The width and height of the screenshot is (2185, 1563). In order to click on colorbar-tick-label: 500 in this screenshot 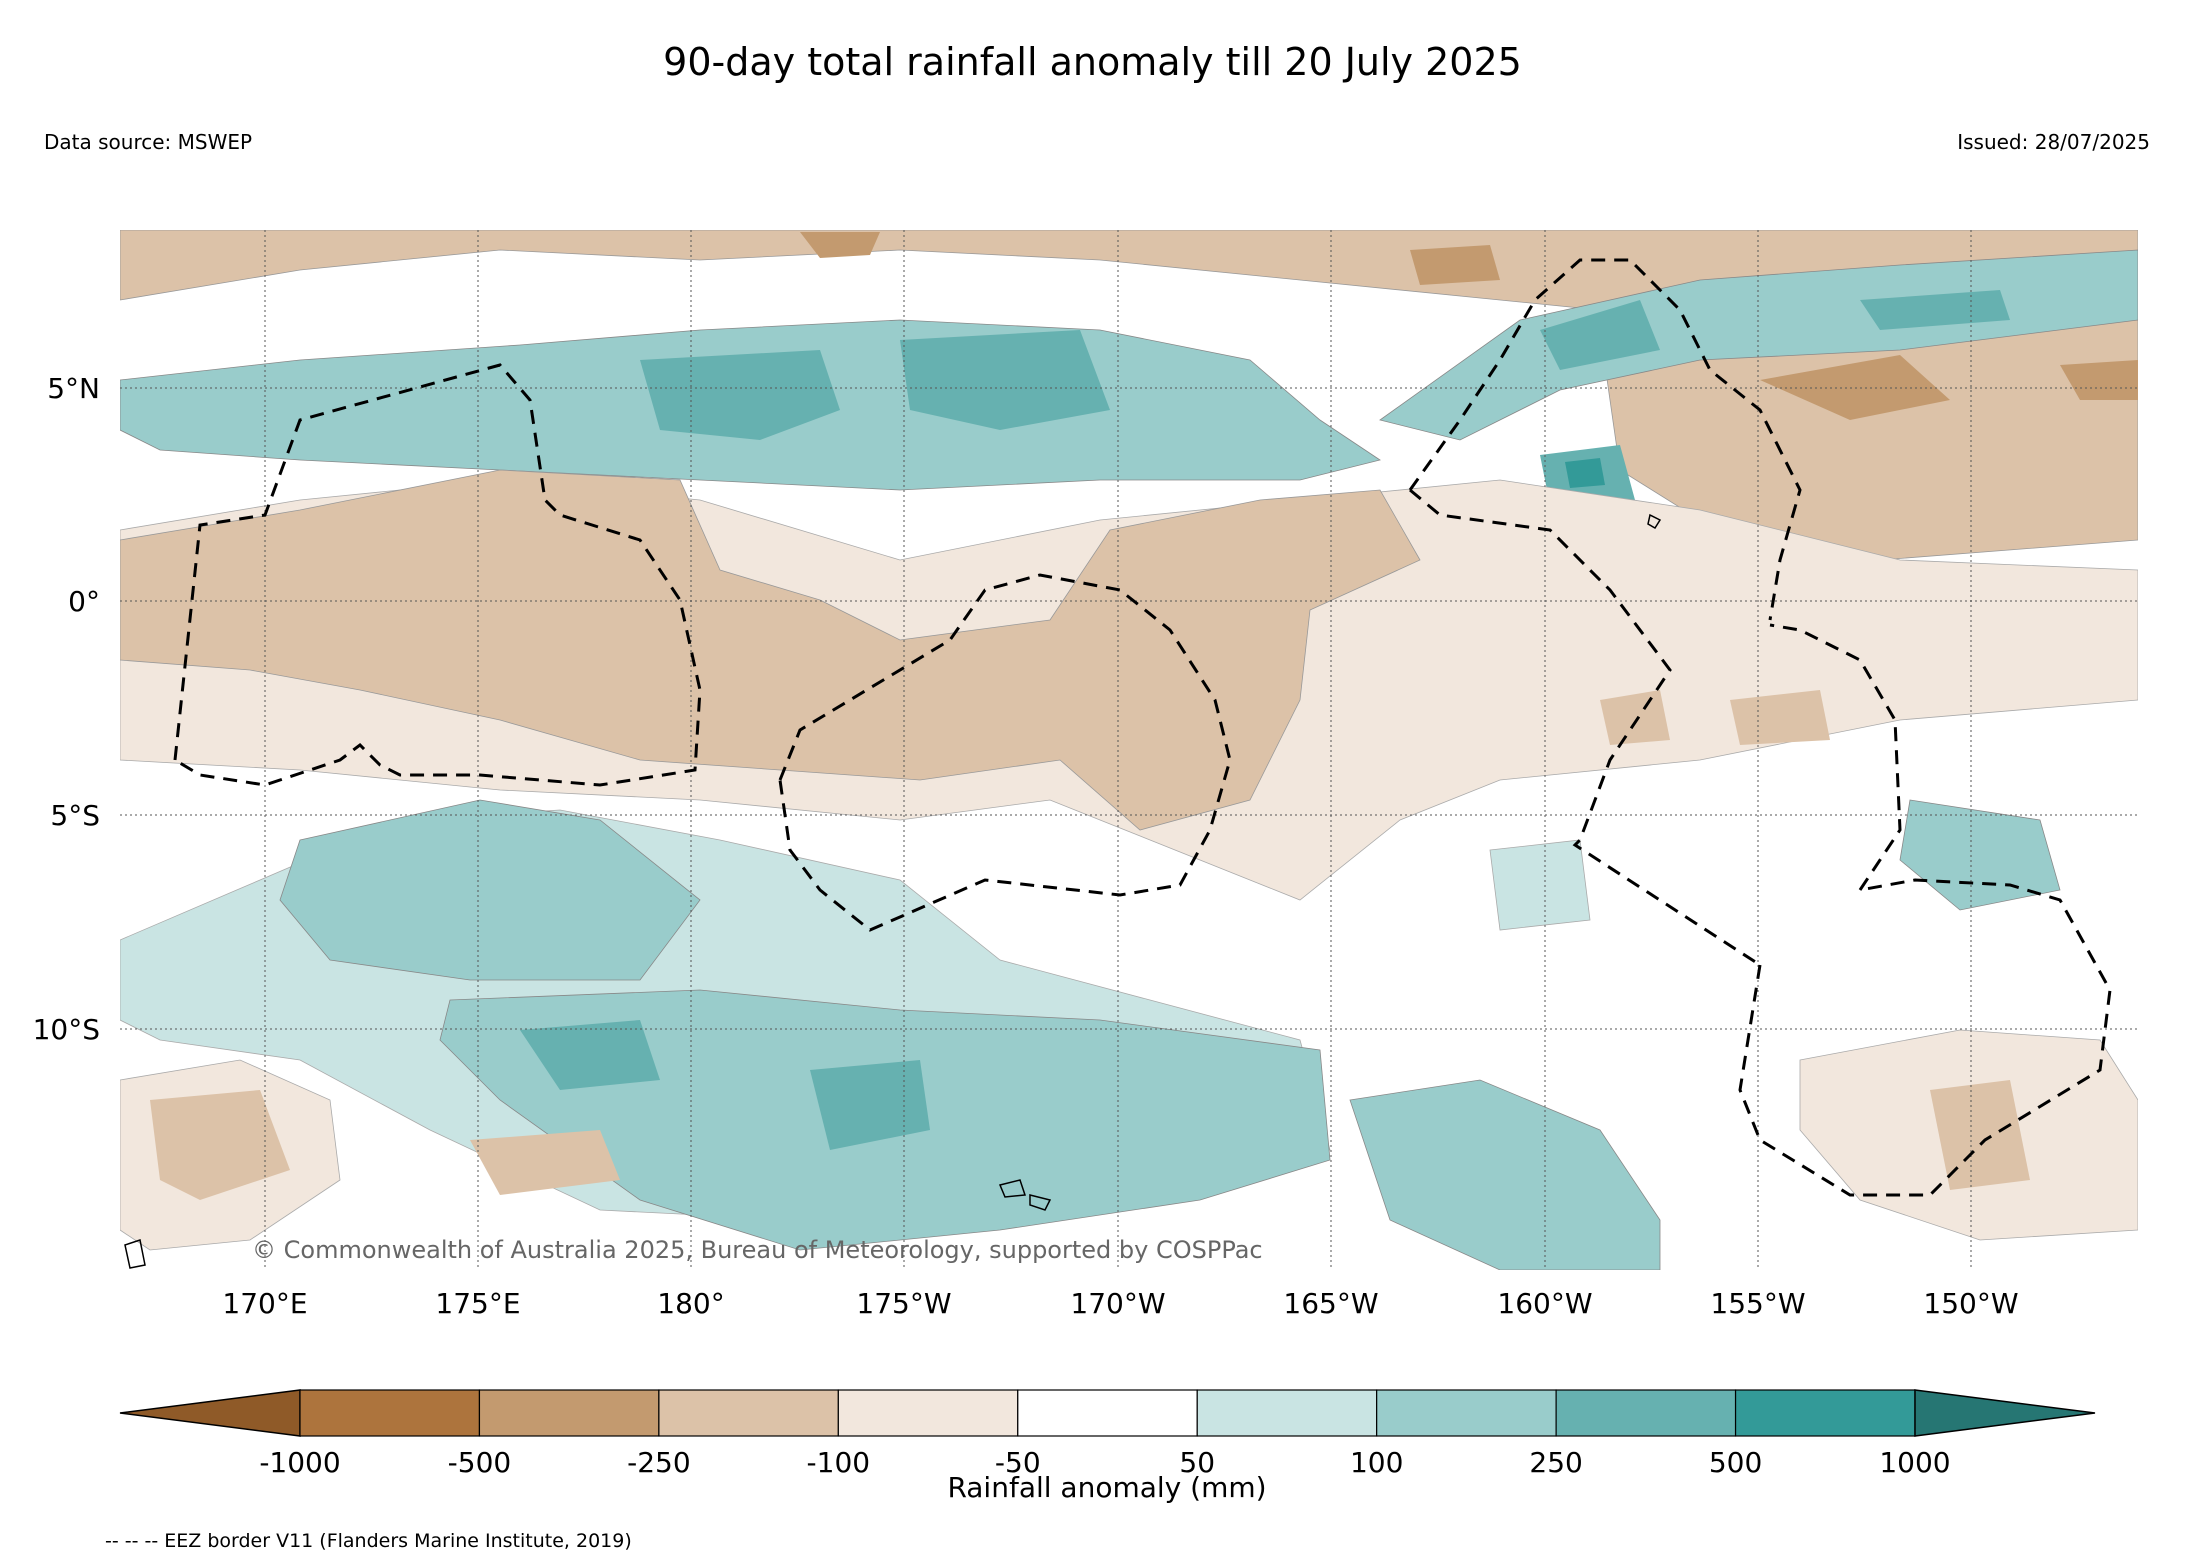, I will do `click(1735, 1462)`.